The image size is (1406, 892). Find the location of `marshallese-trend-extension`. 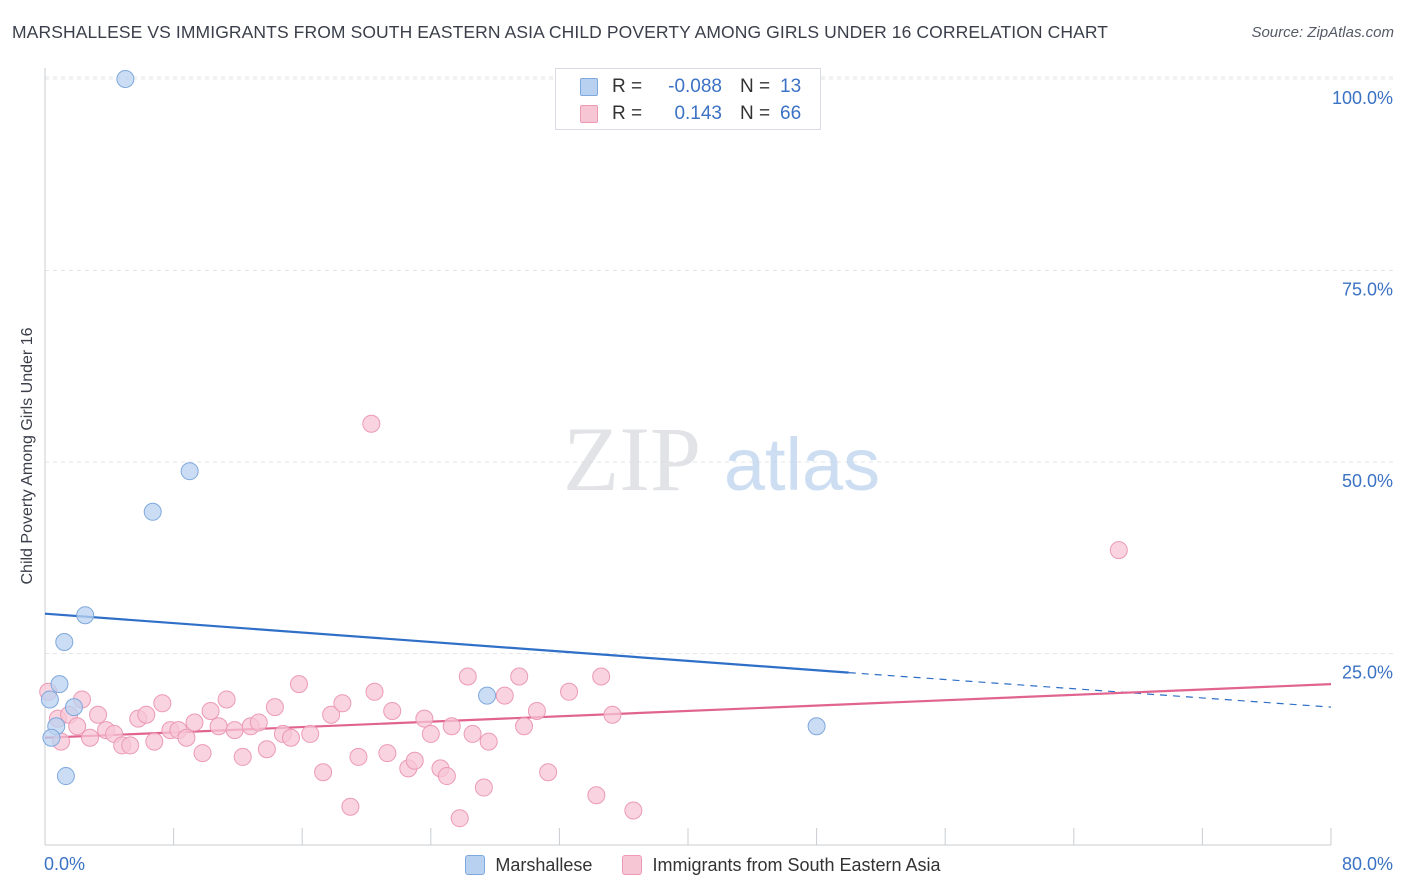

marshallese-trend-extension is located at coordinates (1090, 690).